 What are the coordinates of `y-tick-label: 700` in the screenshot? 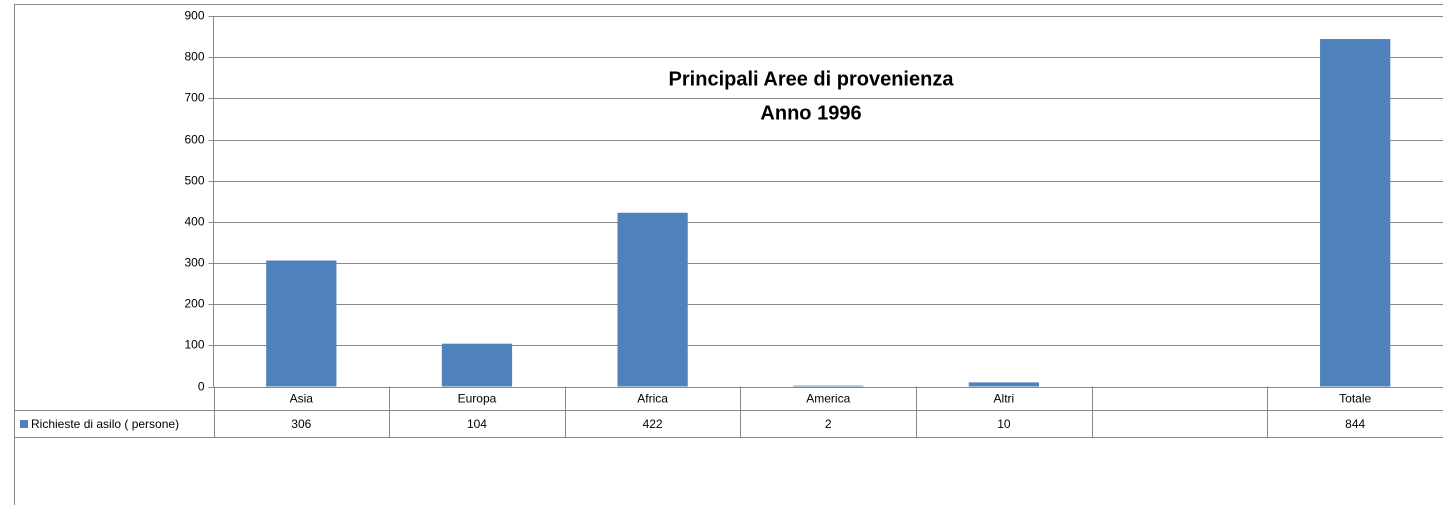 It's located at (194, 98).